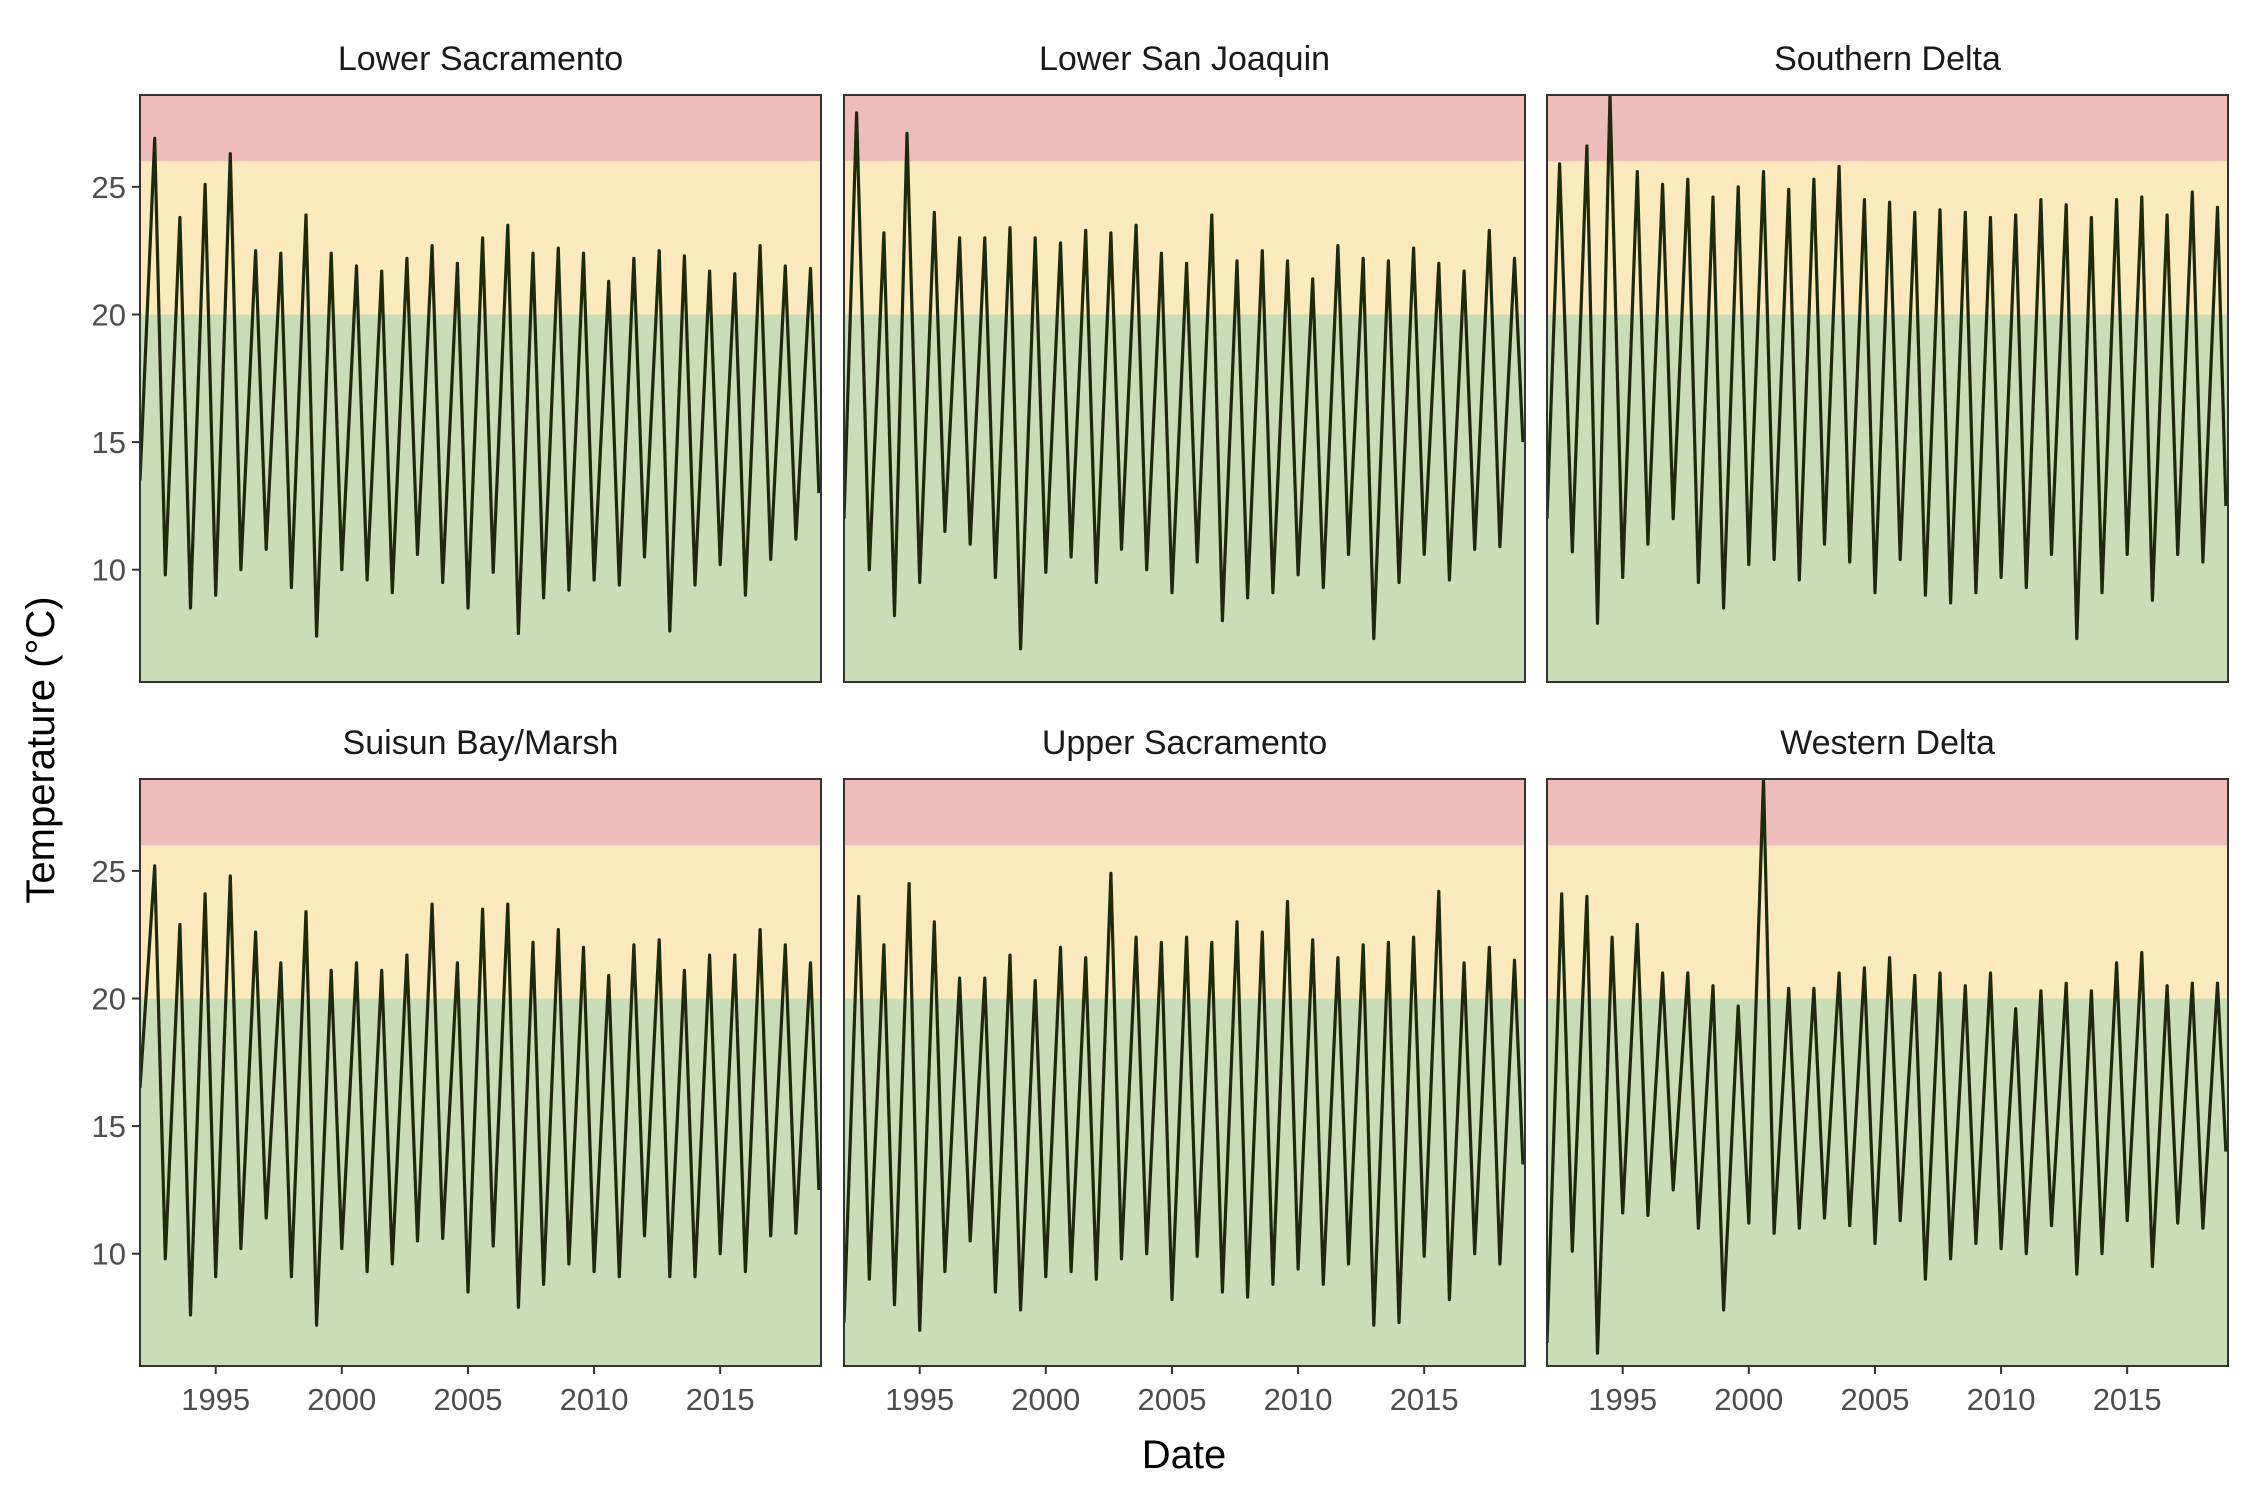 This screenshot has height=1500, width=2250. I want to click on y-axis-title: Temperature (°C), so click(41, 749).